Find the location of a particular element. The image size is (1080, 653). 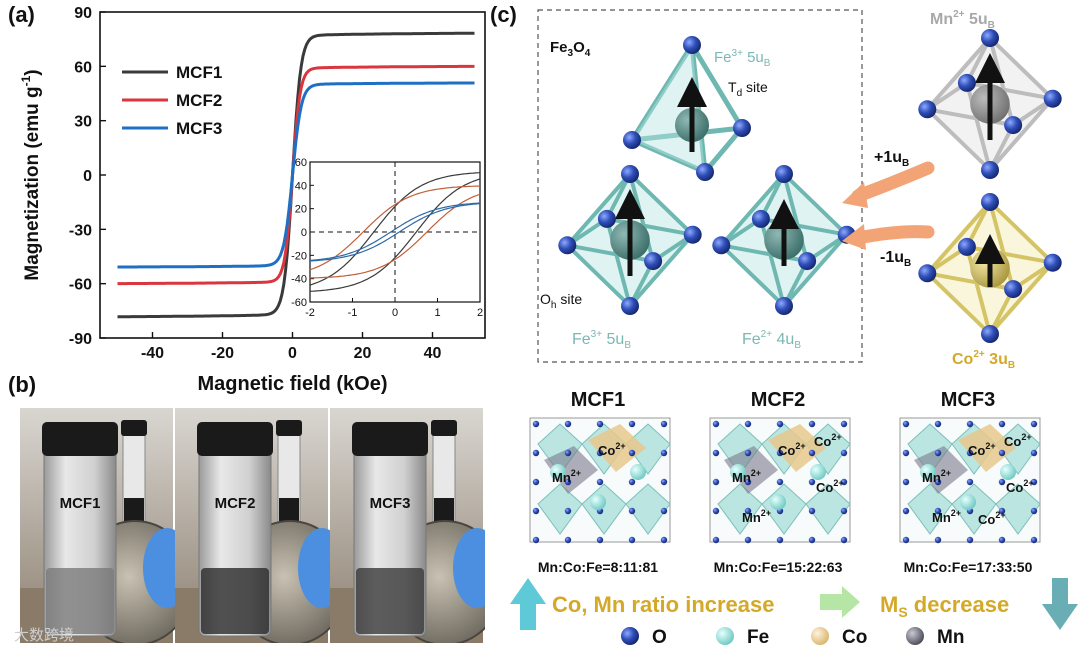

series-mcf3 is located at coordinates (296, 175).